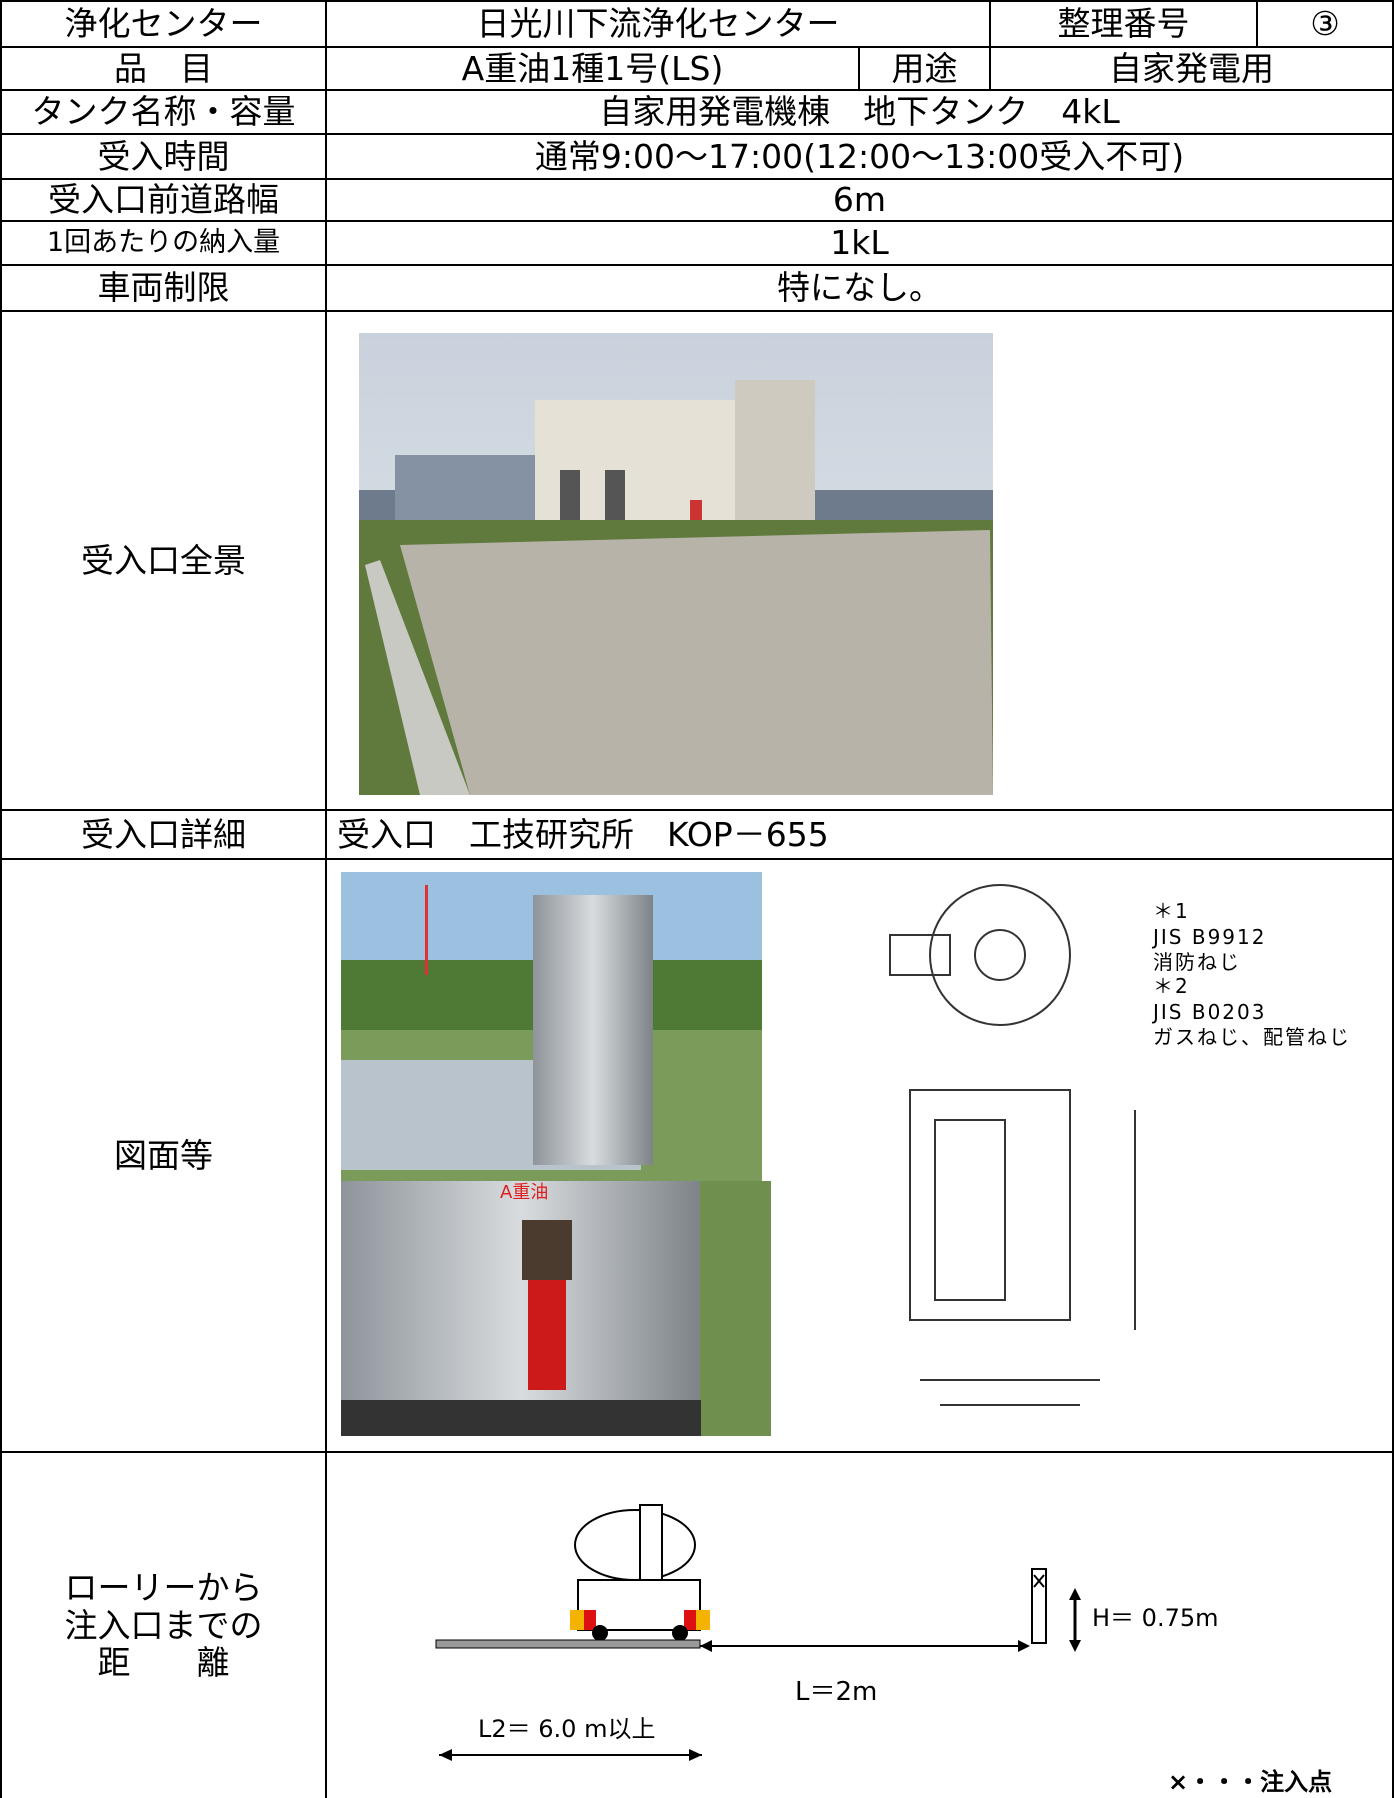 This screenshot has height=1798, width=1394. I want to click on drawing-note: ＊1, so click(1171, 911).